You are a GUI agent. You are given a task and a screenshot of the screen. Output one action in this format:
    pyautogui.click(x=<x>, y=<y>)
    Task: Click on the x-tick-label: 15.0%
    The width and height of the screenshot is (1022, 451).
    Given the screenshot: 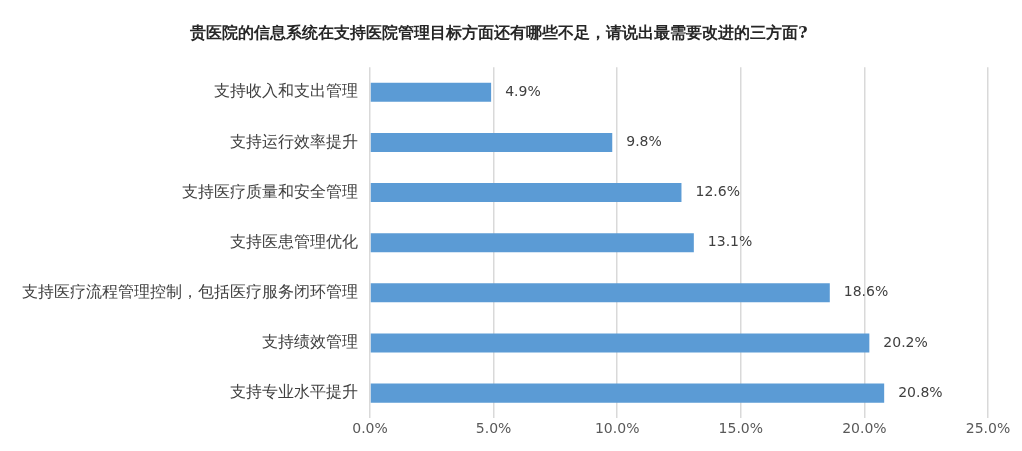 What is the action you would take?
    pyautogui.click(x=741, y=428)
    